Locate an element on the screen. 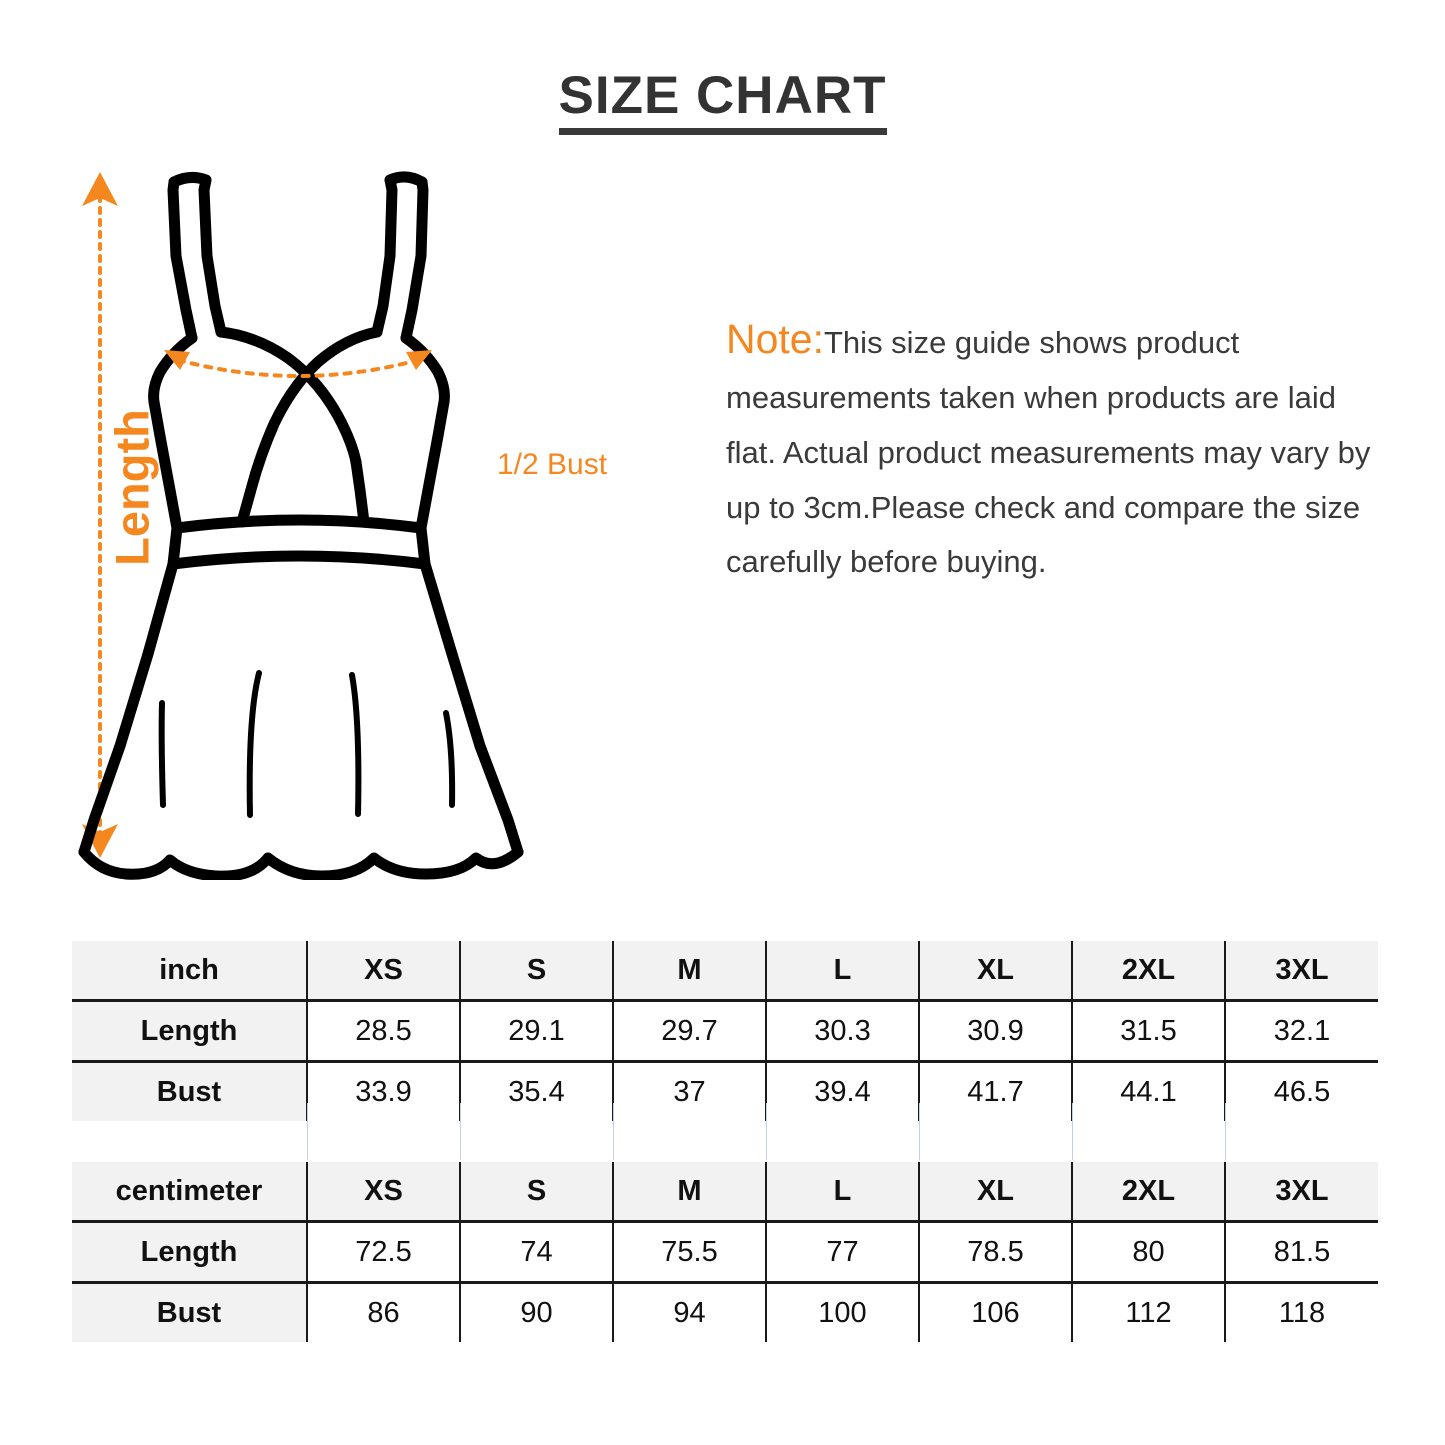 Image resolution: width=1445 pixels, height=1445 pixels. table-row-bust: Bust 86 90 94 100 106 112 118 is located at coordinates (725, 1312).